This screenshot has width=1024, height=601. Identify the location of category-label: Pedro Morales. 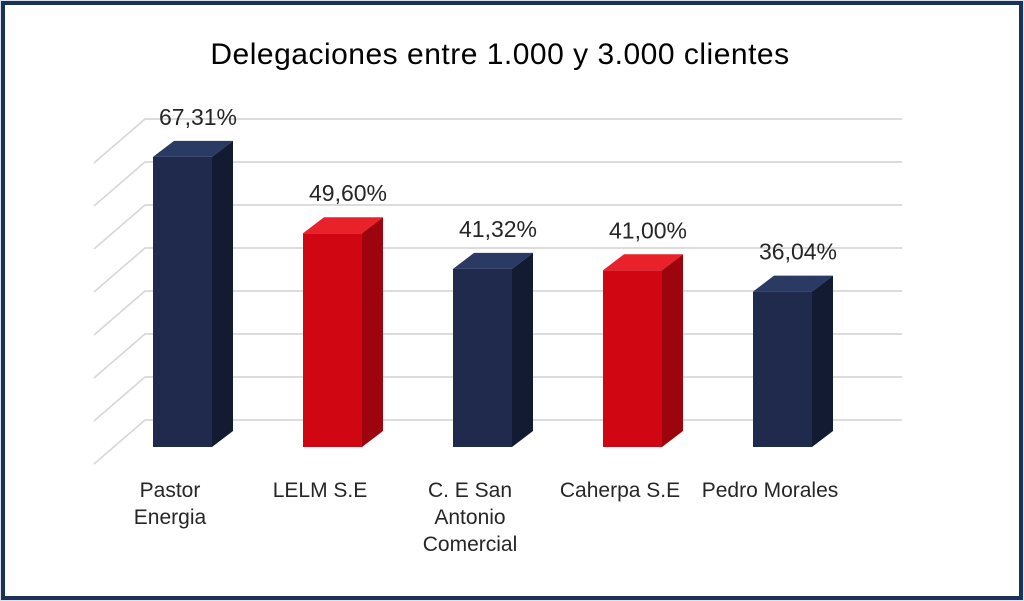
(770, 490).